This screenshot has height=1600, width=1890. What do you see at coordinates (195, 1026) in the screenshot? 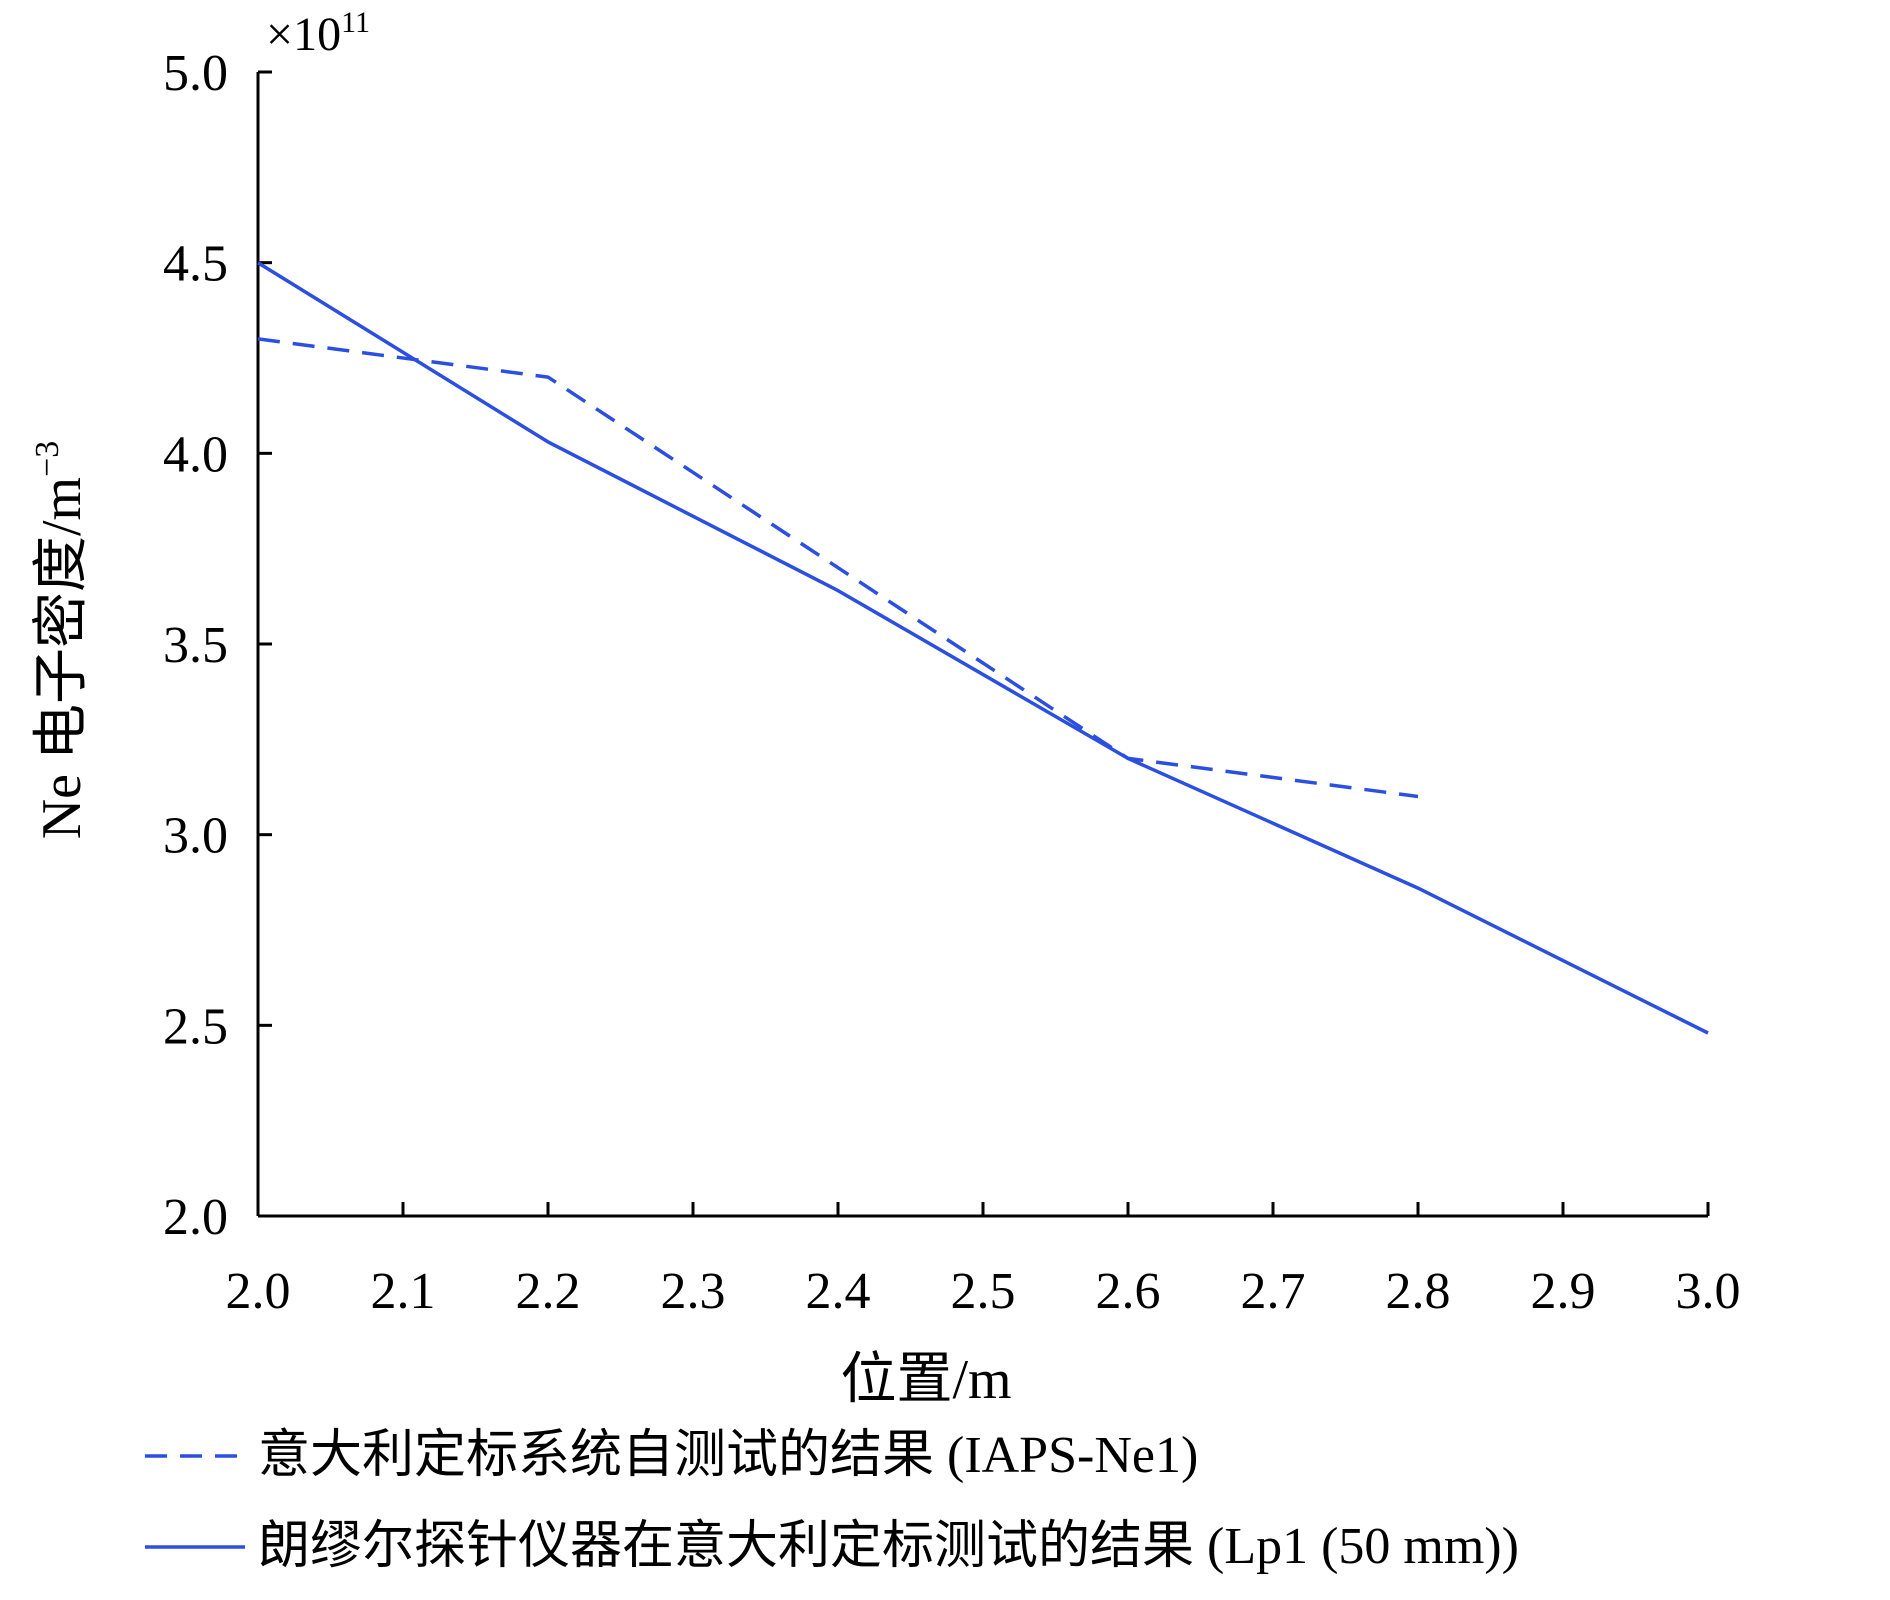
I see `y-tick-label: 2.5` at bounding box center [195, 1026].